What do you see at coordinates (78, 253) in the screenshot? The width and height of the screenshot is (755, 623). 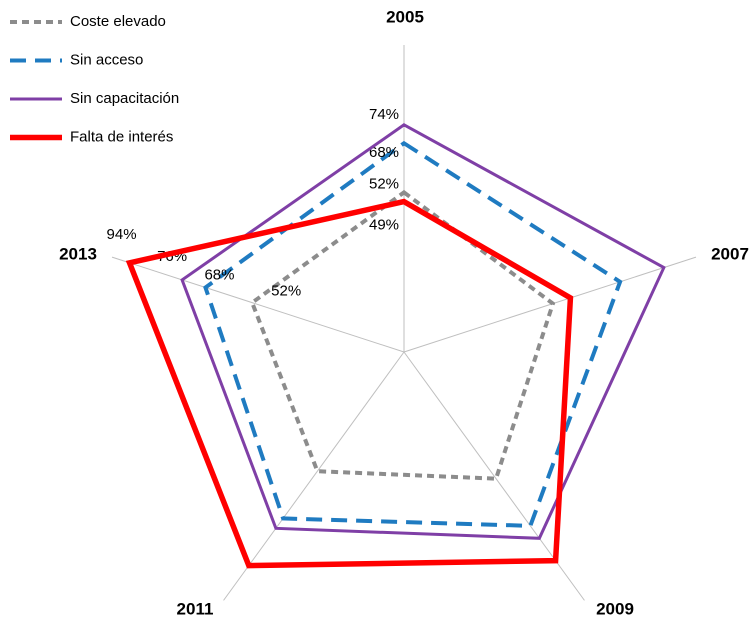 I see `category-label: 2013` at bounding box center [78, 253].